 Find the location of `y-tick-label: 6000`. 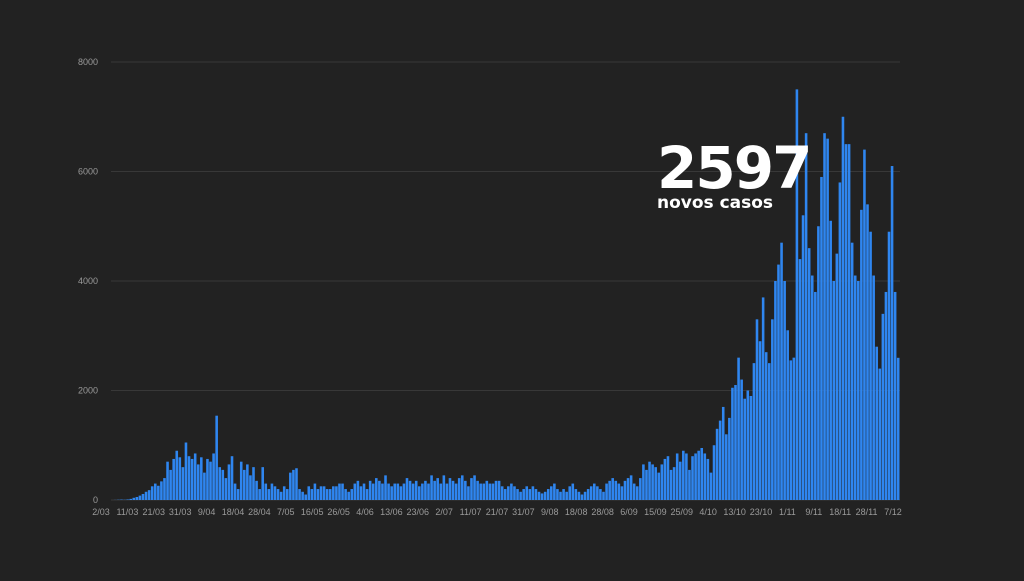

y-tick-label: 6000 is located at coordinates (88, 172).